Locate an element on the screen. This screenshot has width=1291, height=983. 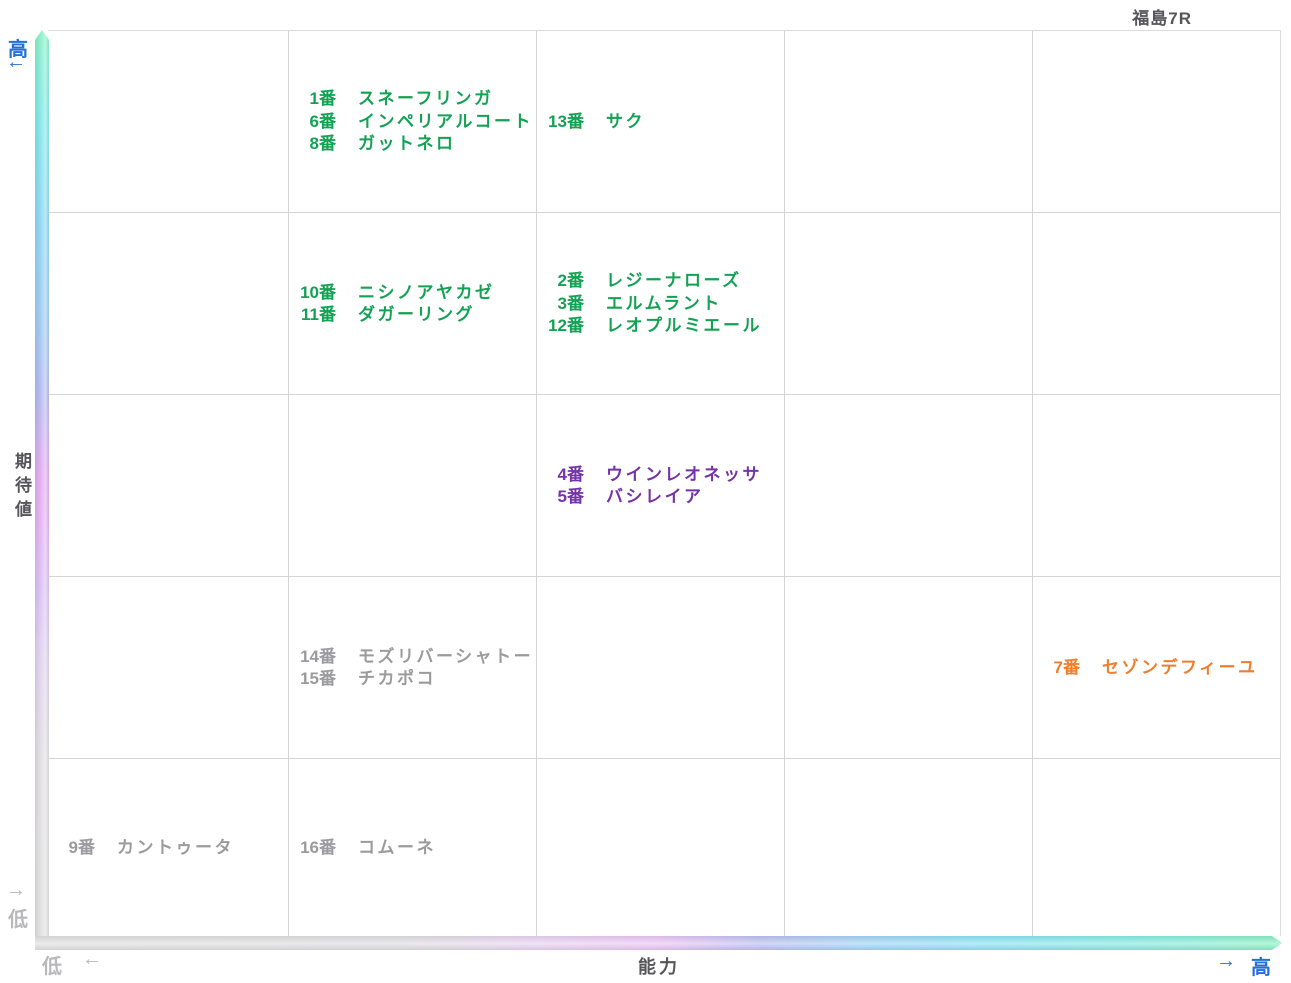
horse-group: 14番 モズリバーシャトー 15番 チカポコ is located at coordinates (413, 668).